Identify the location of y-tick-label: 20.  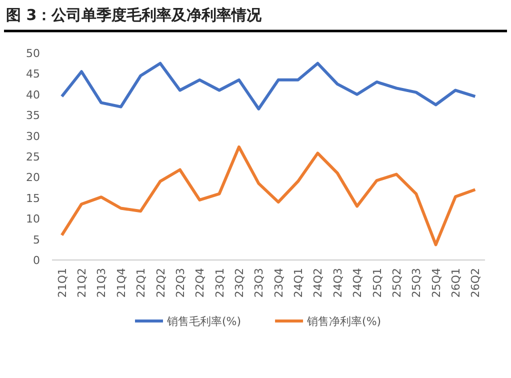
(33, 177).